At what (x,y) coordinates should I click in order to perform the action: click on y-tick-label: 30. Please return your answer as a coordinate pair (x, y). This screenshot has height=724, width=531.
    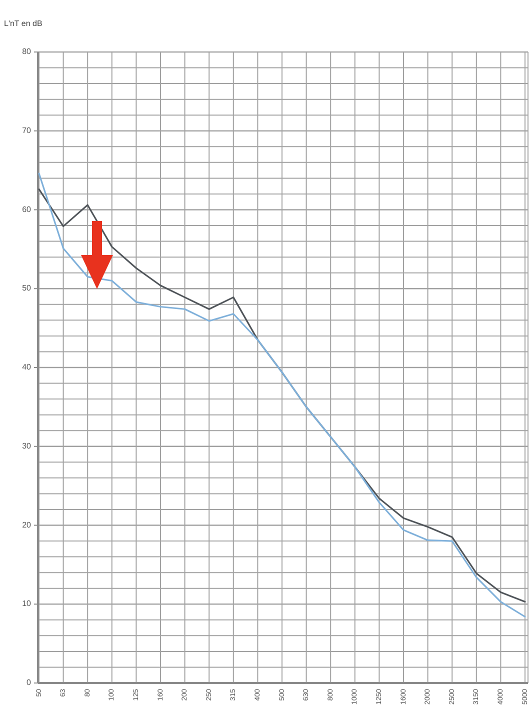
    Looking at the image, I should click on (27, 445).